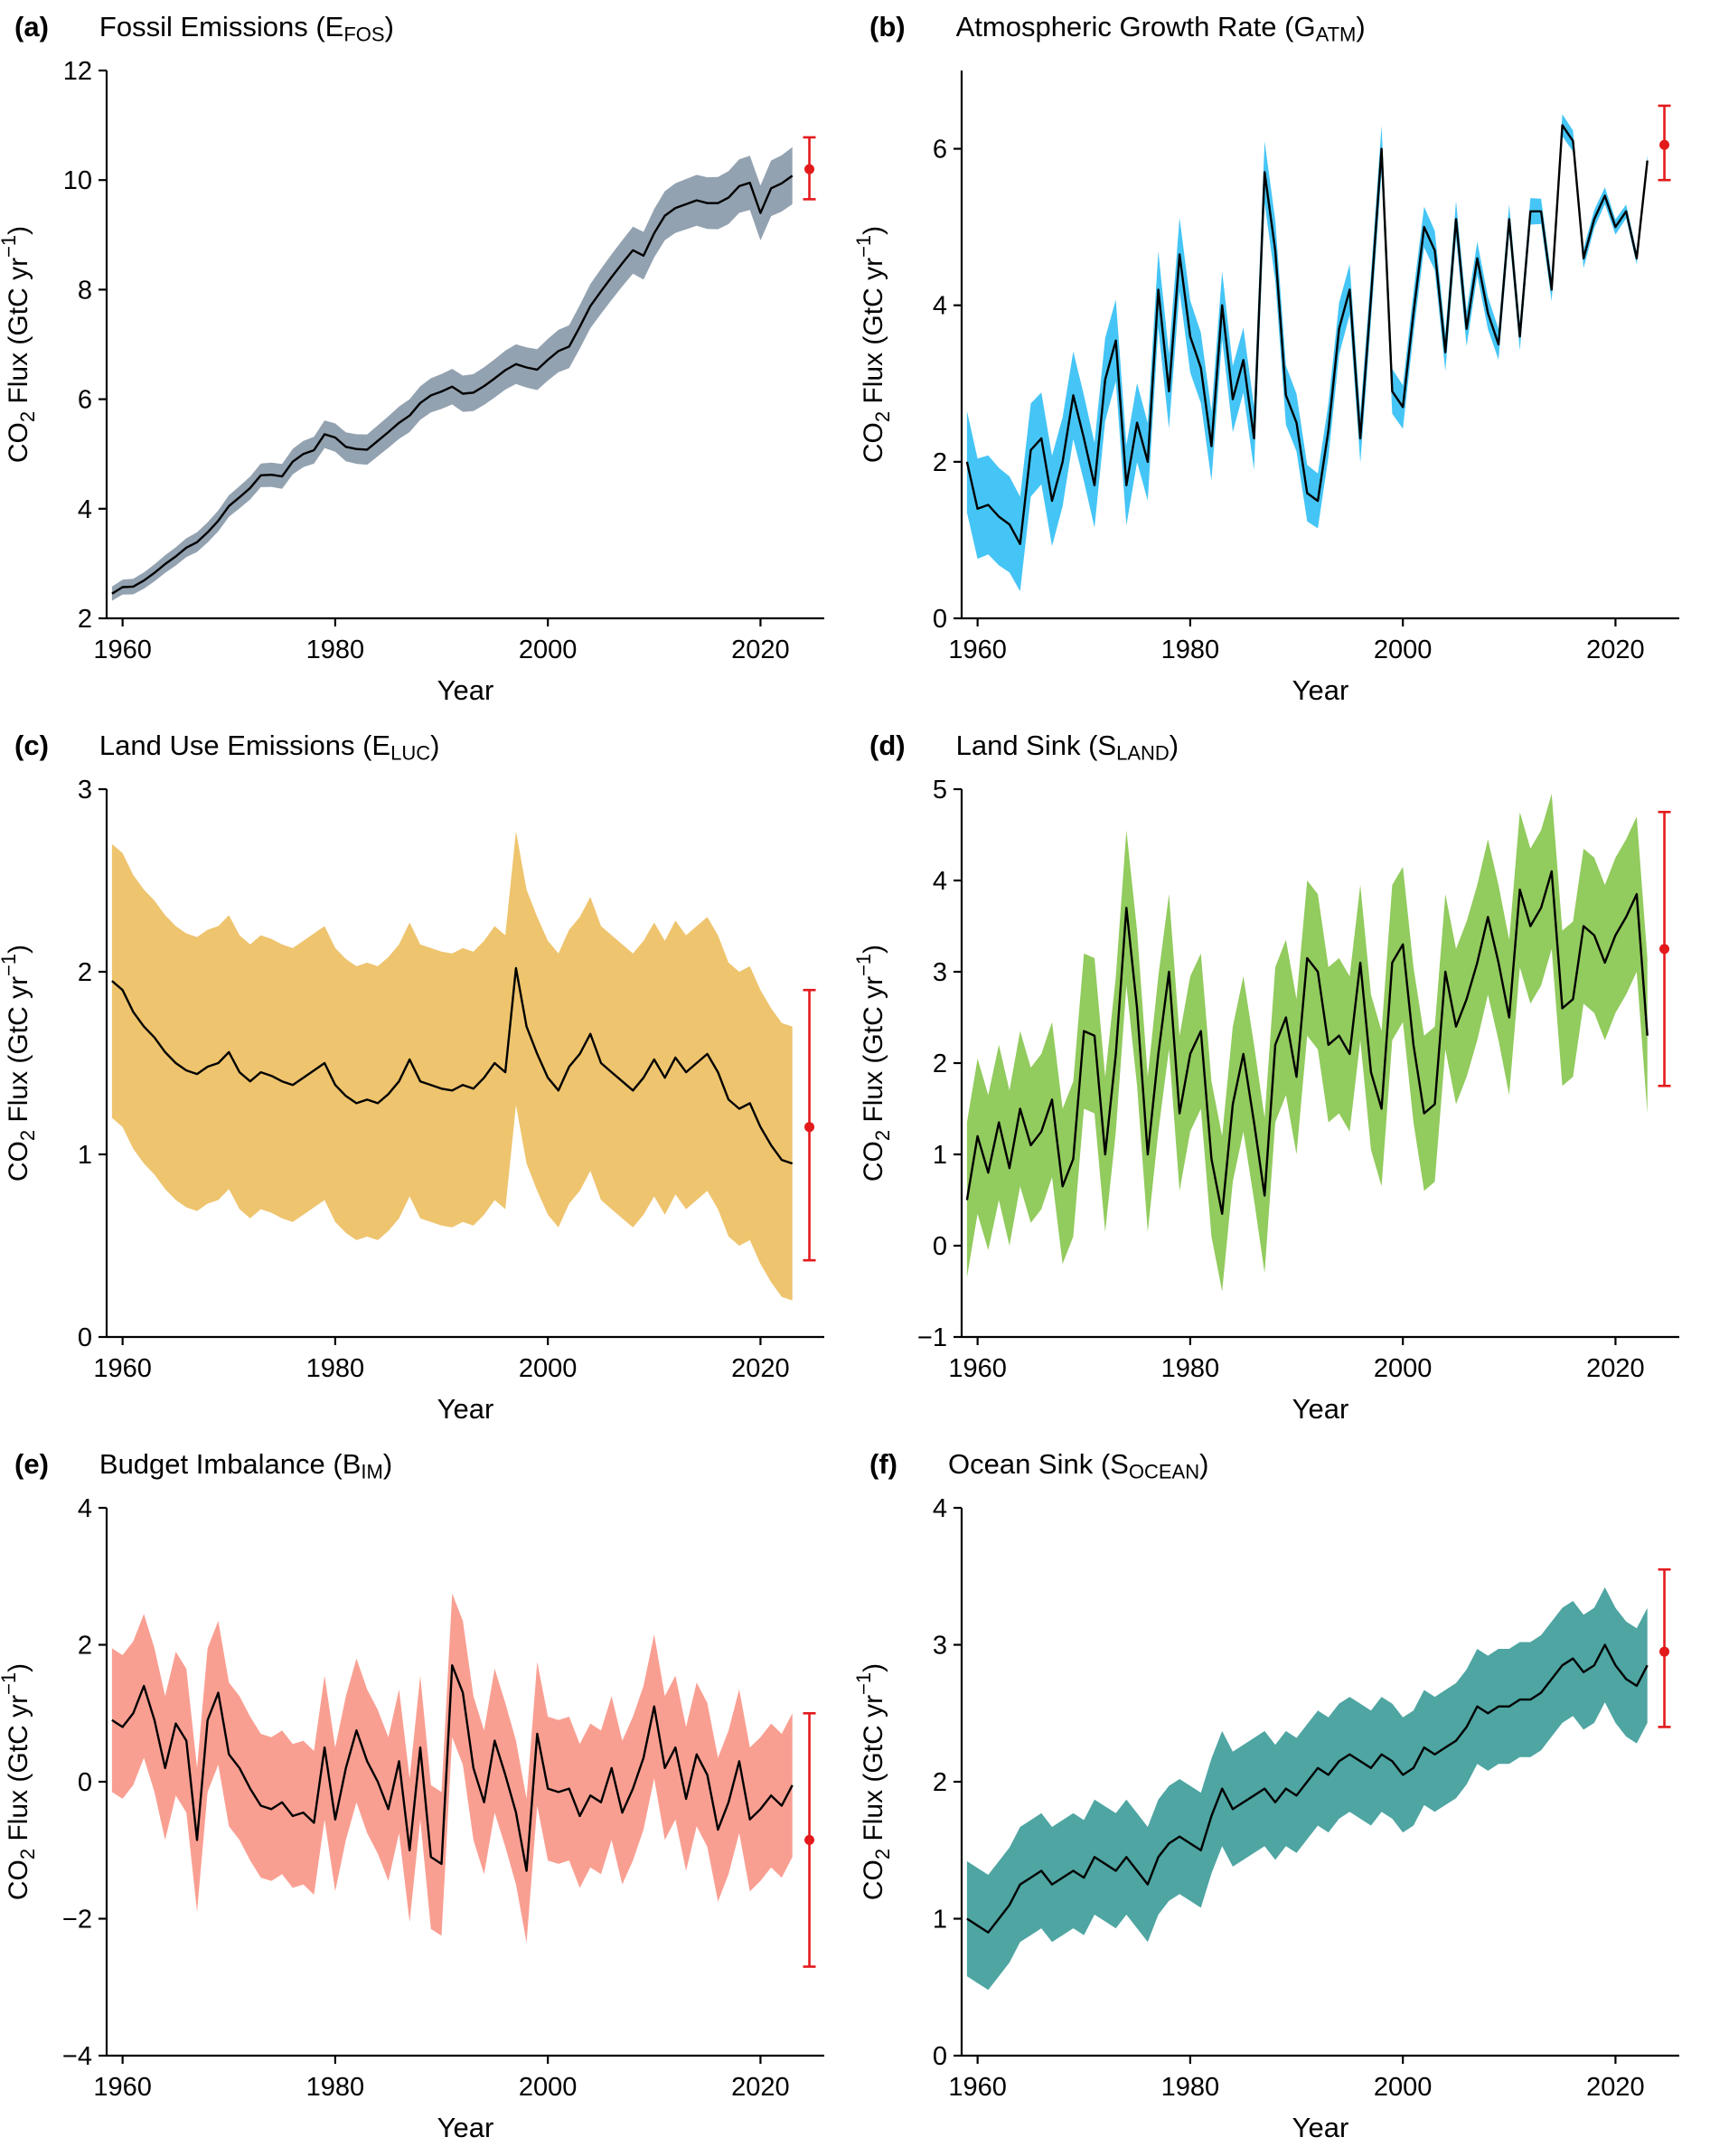 The height and width of the screenshot is (2156, 1710). Describe the element at coordinates (410, 753) in the screenshot. I see `title-subscript: LUC` at that location.